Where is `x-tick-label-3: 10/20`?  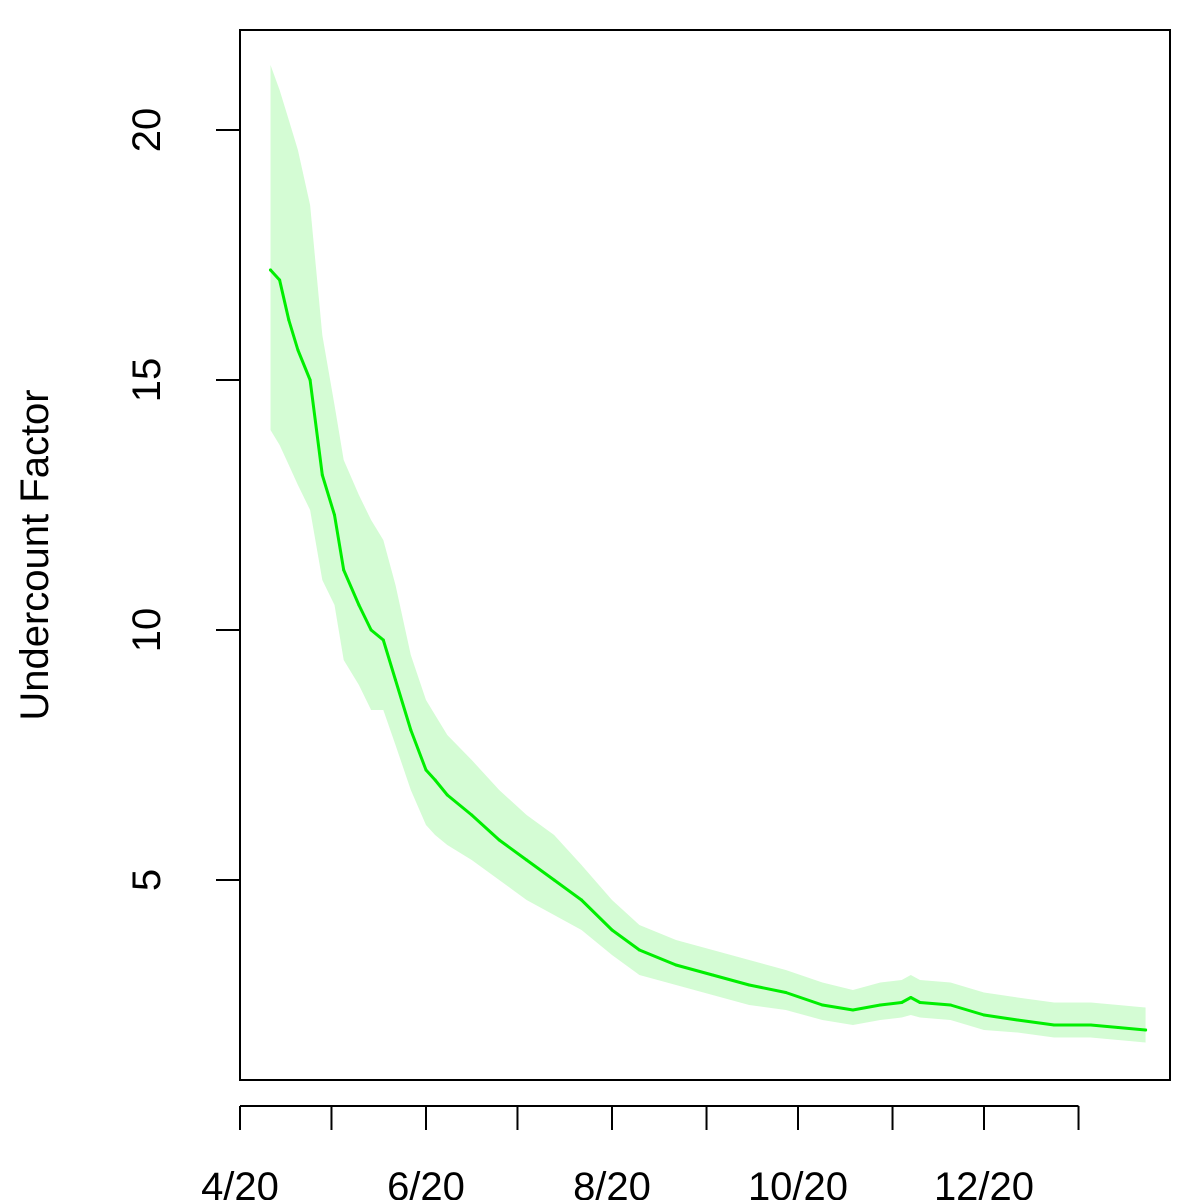 x-tick-label-3: 10/20 is located at coordinates (798, 1182).